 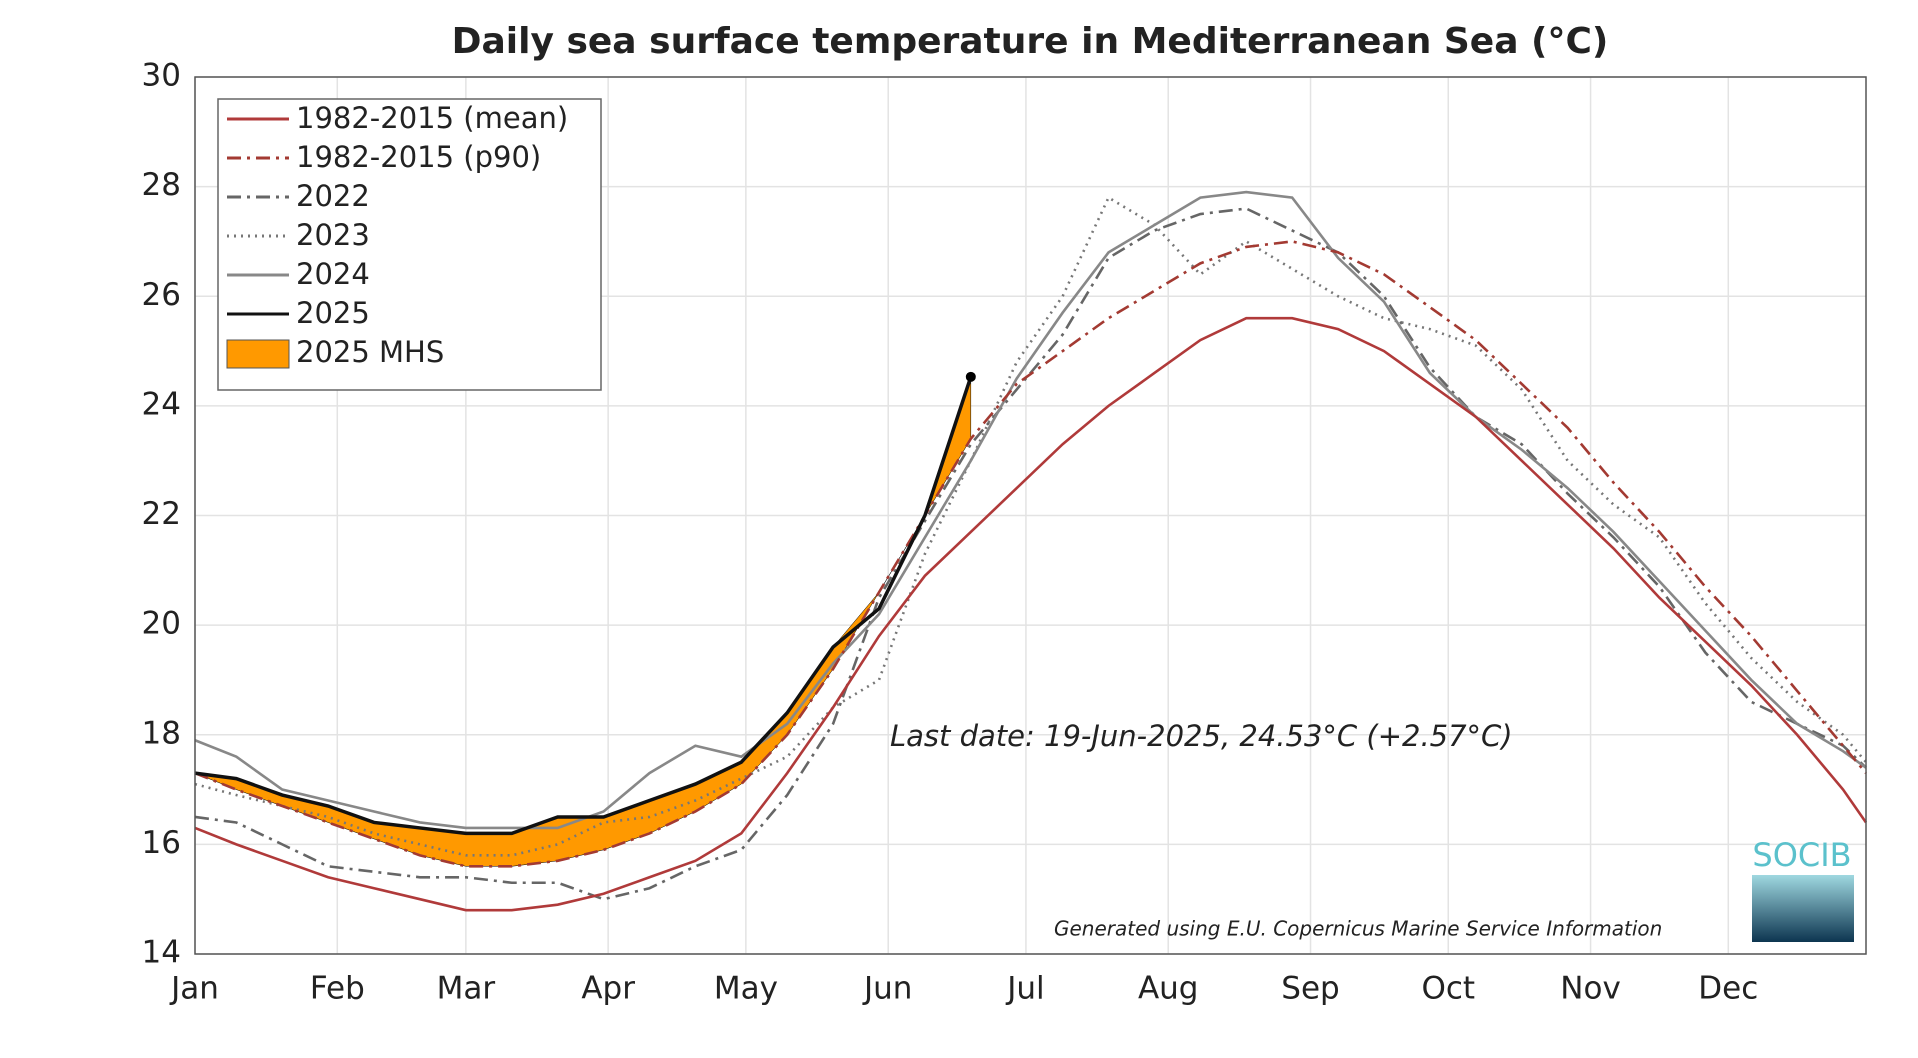 What do you see at coordinates (161, 953) in the screenshot?
I see `y-tick-label: 14` at bounding box center [161, 953].